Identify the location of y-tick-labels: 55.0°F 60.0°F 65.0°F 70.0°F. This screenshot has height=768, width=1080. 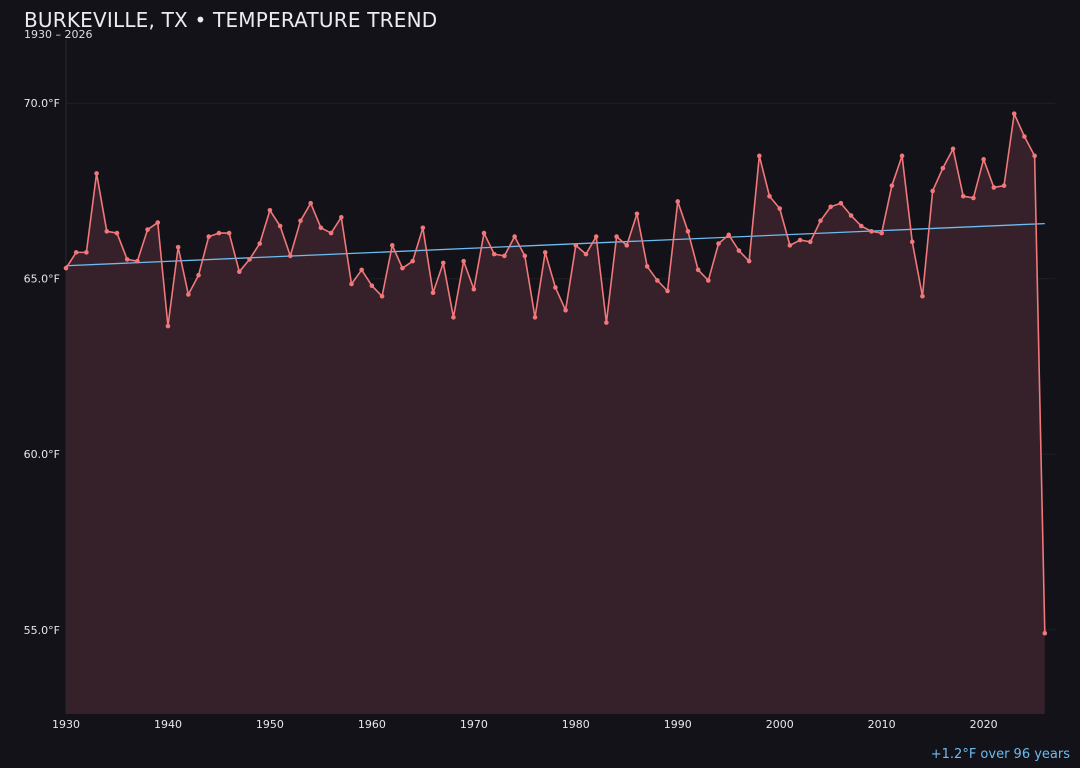
(42, 367).